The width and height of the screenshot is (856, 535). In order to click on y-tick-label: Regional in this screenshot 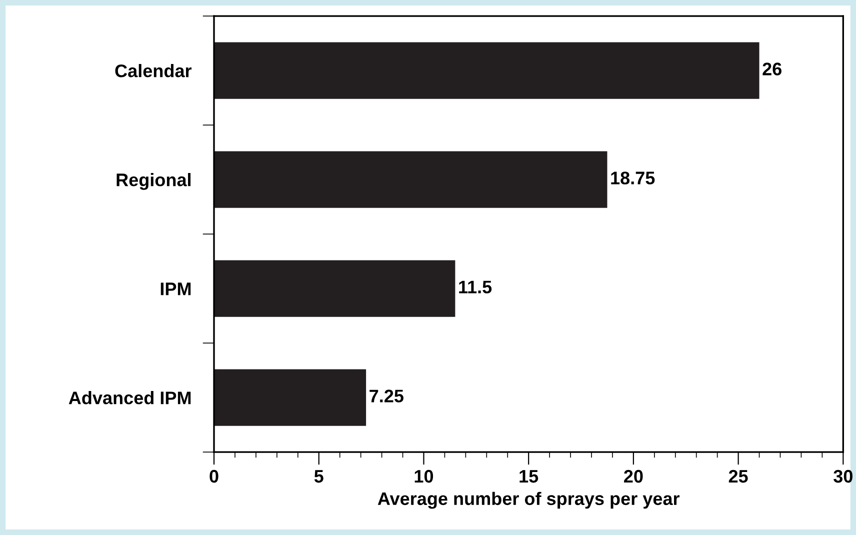, I will do `click(153, 181)`.